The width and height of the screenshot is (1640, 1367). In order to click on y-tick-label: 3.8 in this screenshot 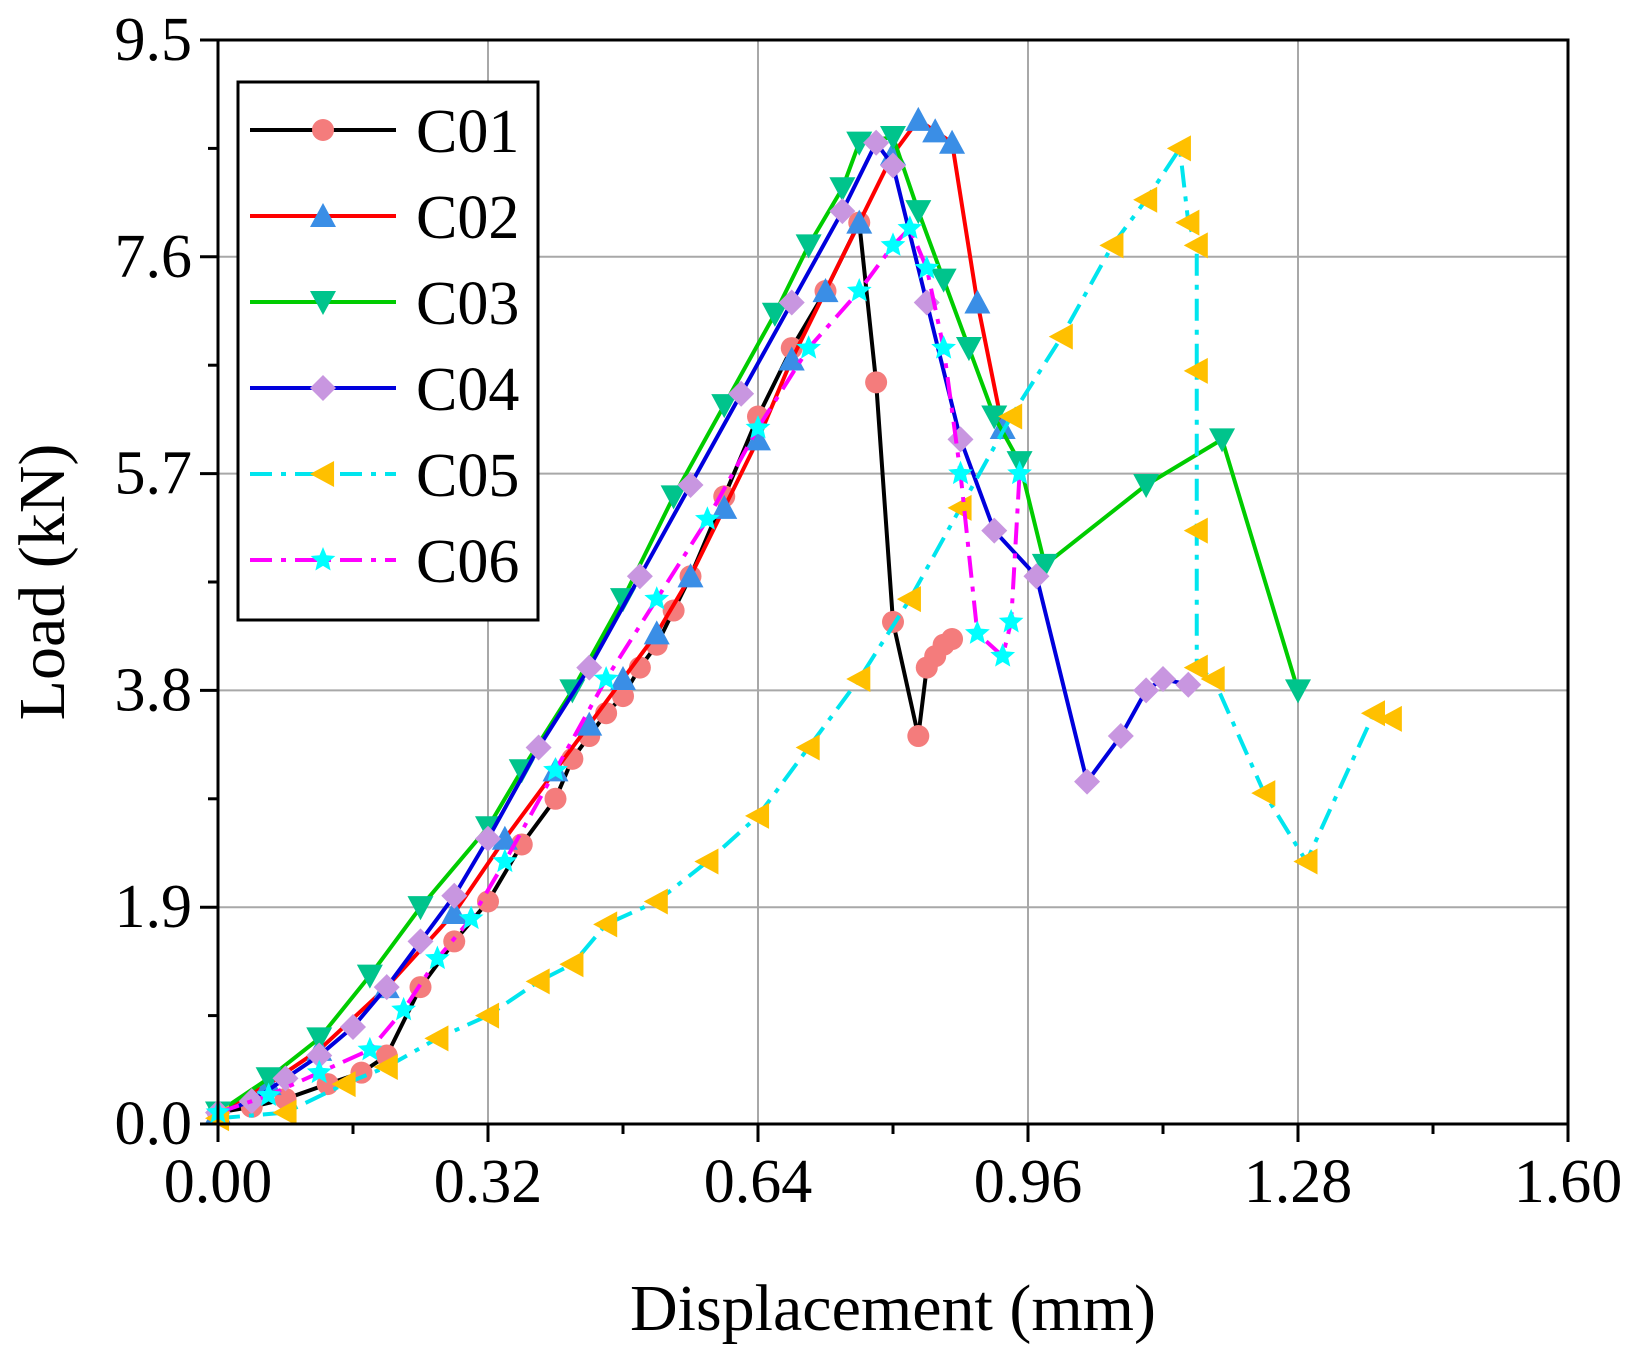, I will do `click(154, 690)`.